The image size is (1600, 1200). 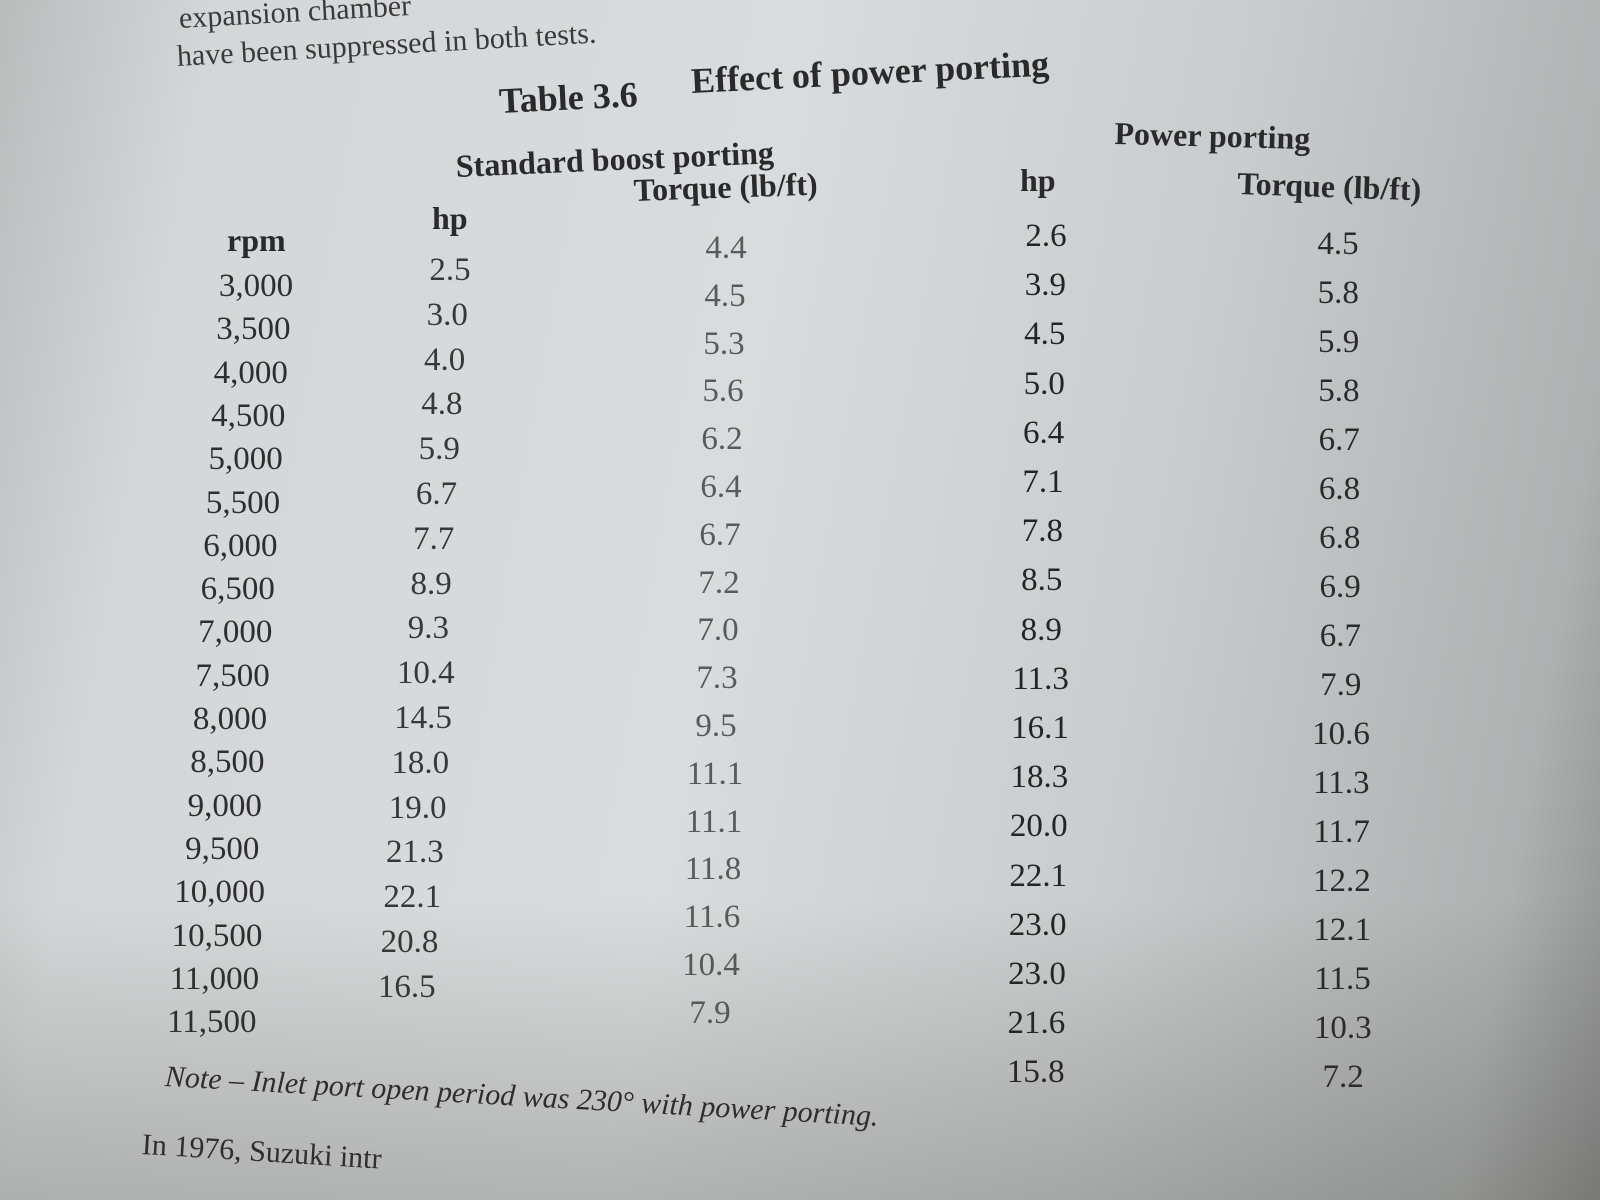 I want to click on cell-std-hp: 3.0, so click(x=447, y=314).